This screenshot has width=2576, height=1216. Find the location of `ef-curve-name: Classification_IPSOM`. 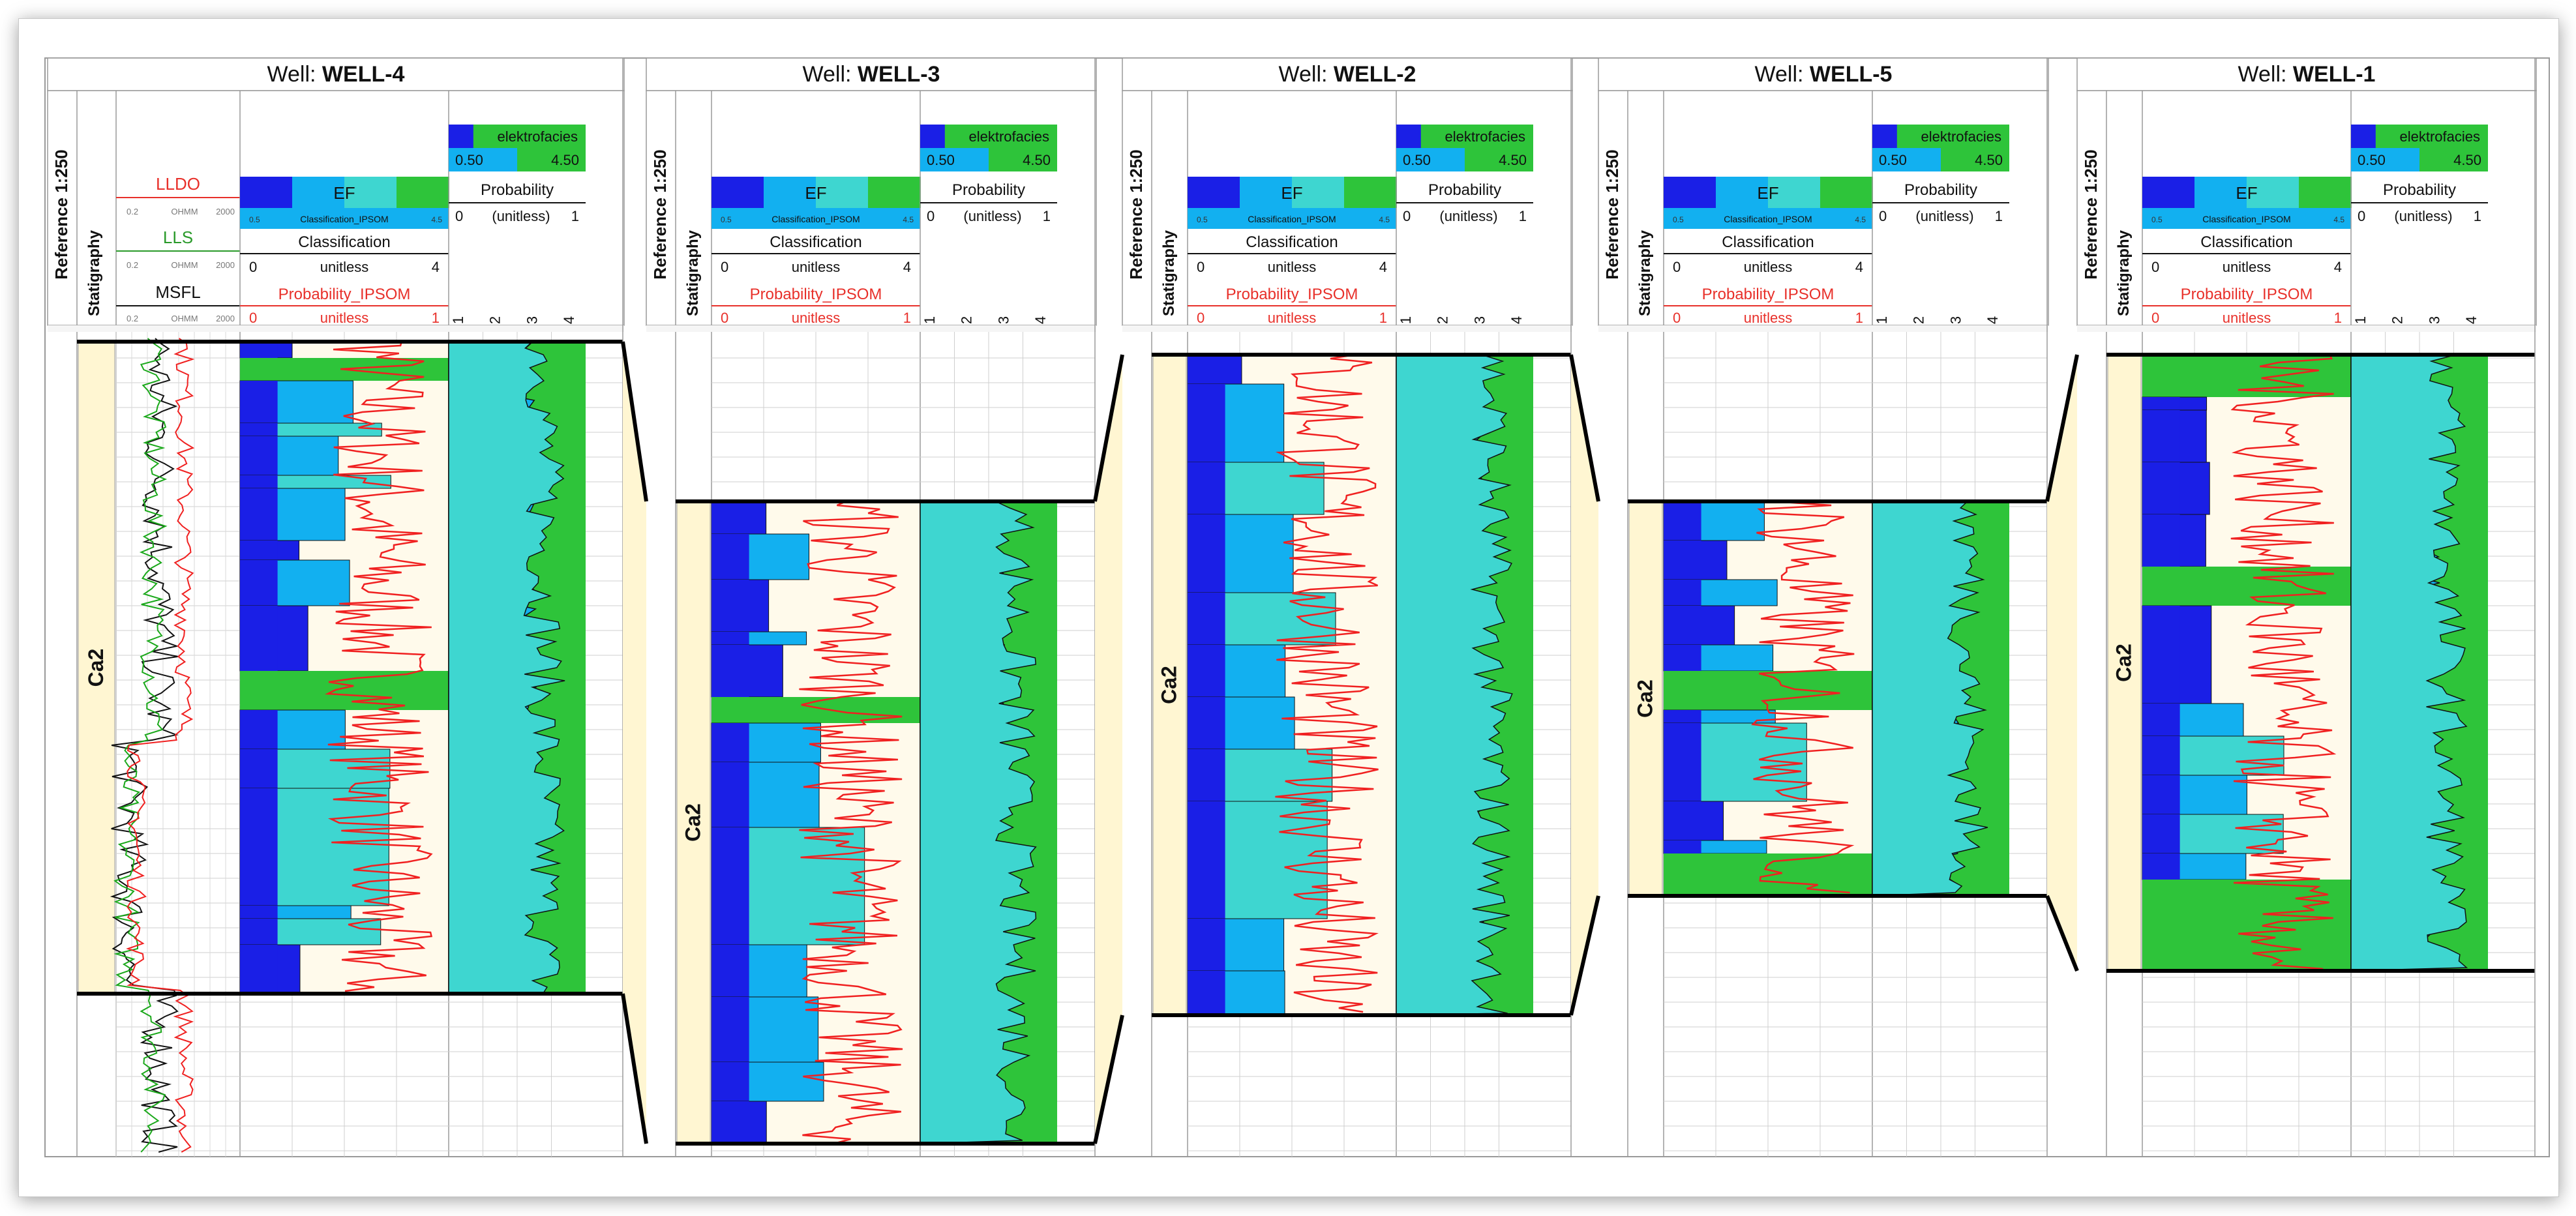

ef-curve-name: Classification_IPSOM is located at coordinates (1292, 219).